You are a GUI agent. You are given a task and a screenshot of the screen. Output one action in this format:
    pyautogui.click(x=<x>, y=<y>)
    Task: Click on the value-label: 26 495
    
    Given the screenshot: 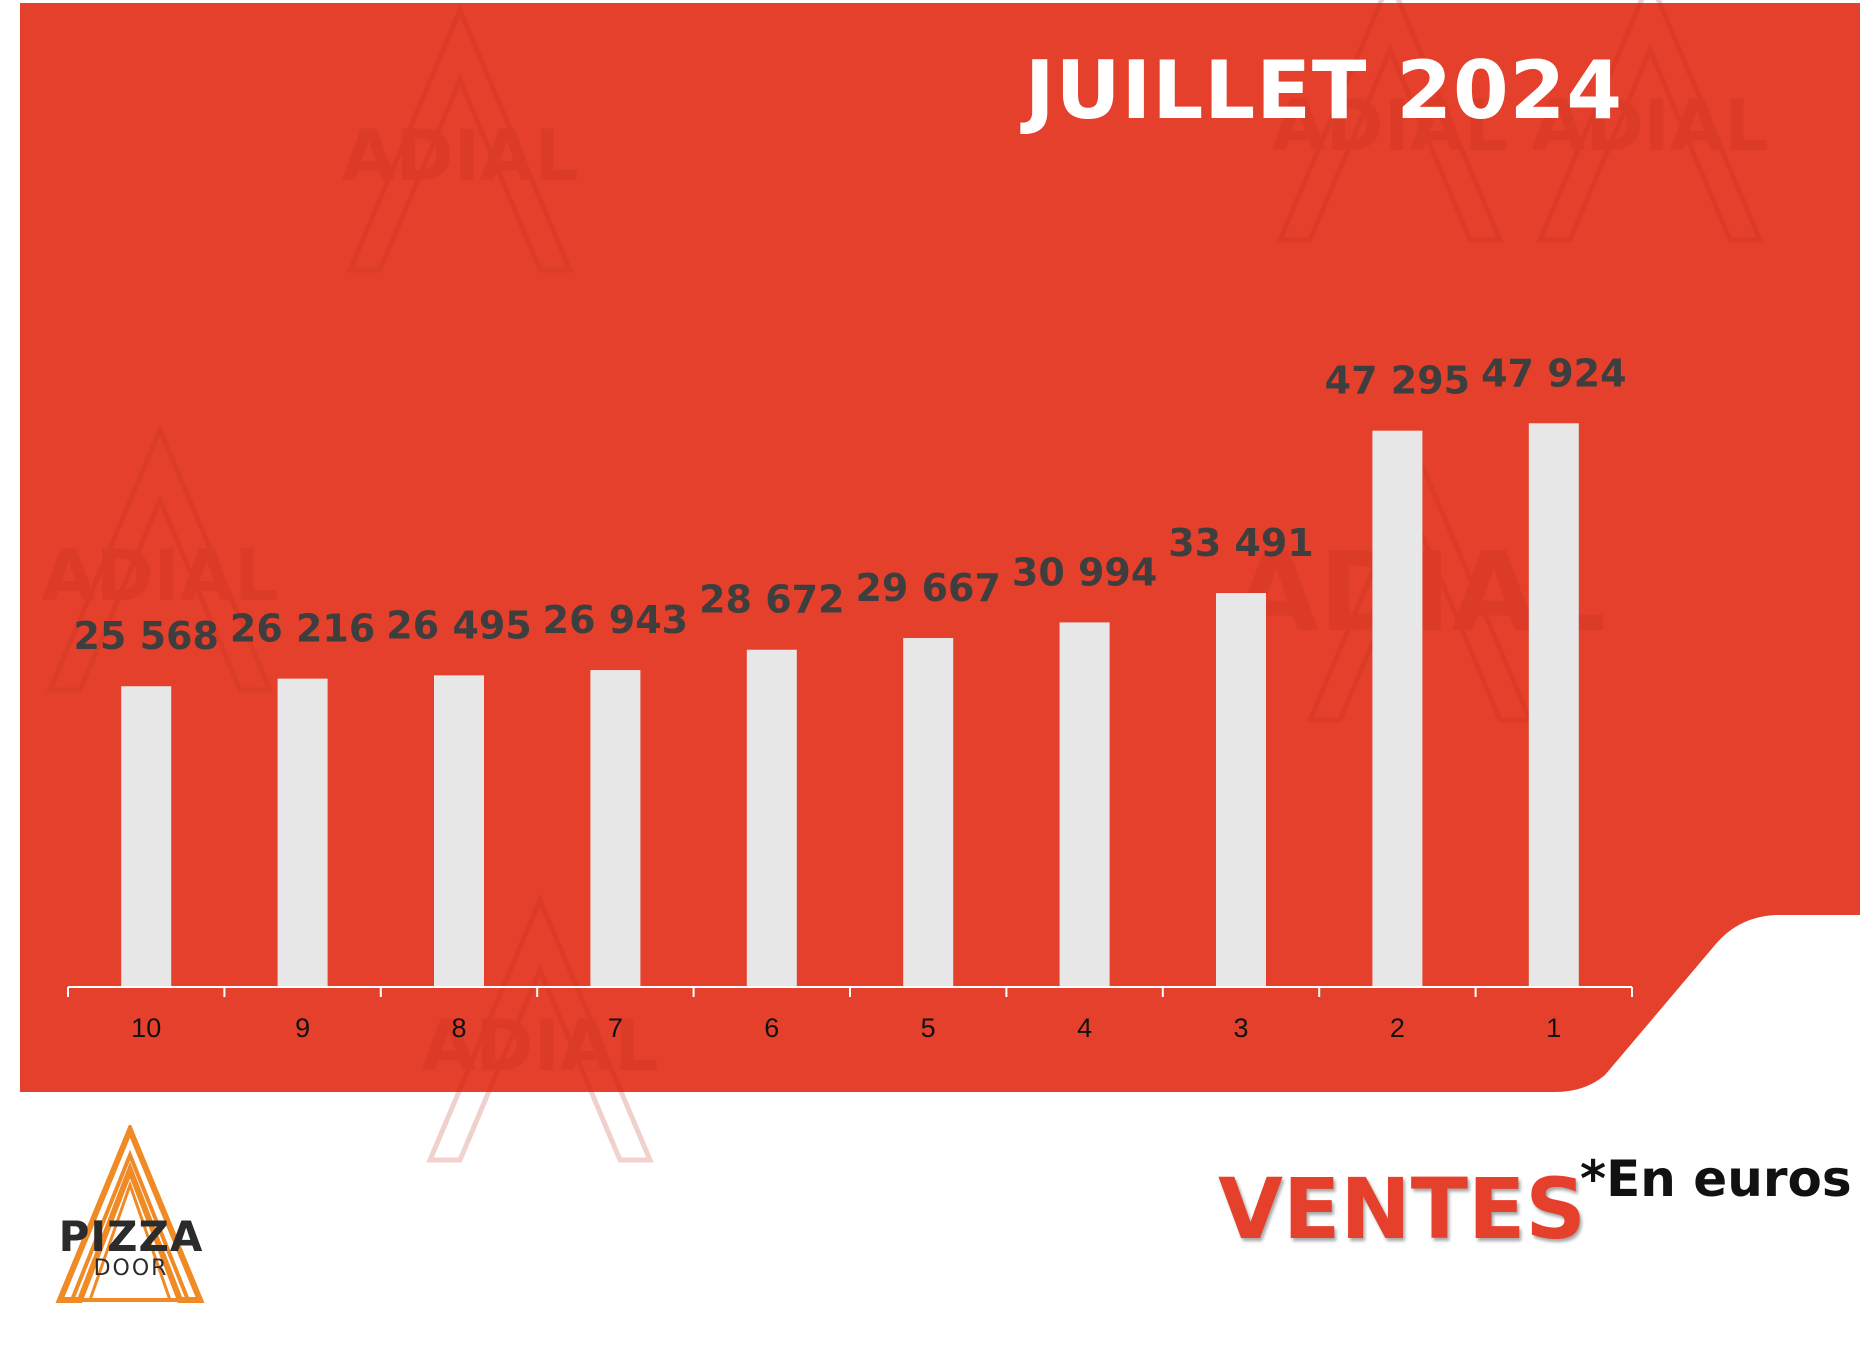 What is the action you would take?
    pyautogui.click(x=458, y=625)
    